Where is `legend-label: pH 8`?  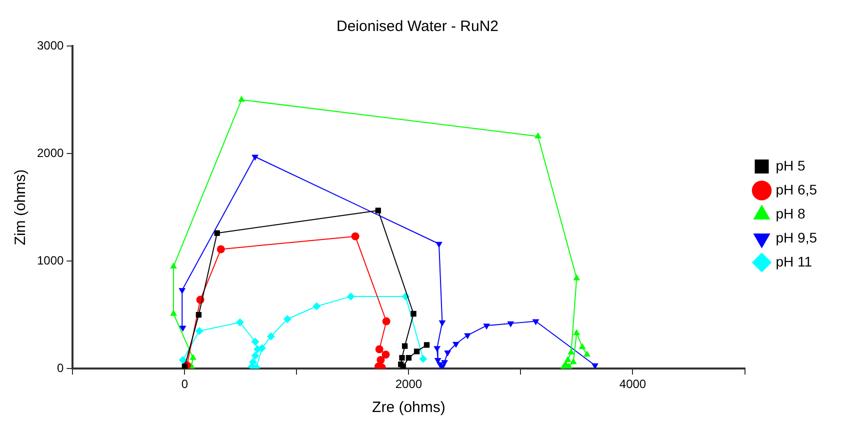 legend-label: pH 8 is located at coordinates (791, 213).